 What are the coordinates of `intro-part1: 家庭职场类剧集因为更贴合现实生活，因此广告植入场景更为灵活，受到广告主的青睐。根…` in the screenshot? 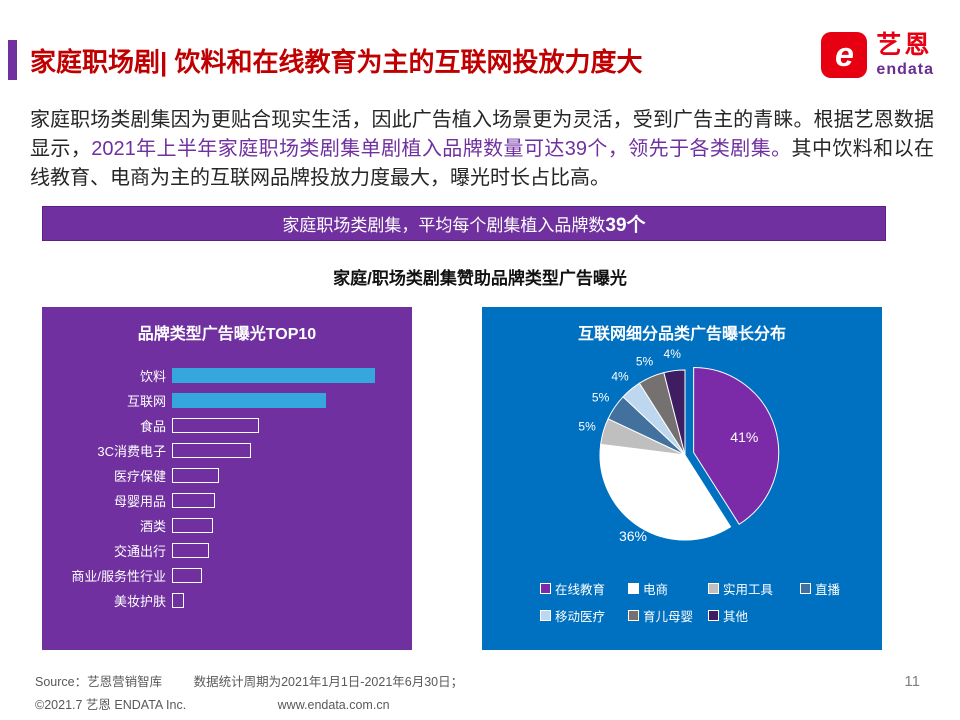 It's located at (482, 134).